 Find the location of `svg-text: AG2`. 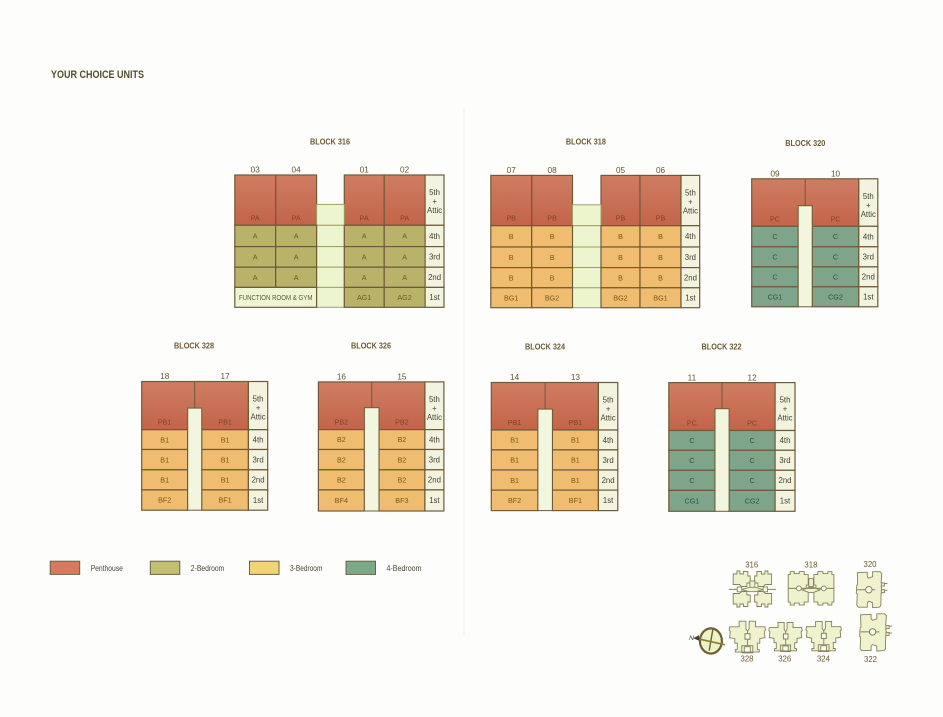

svg-text: AG2 is located at coordinates (404, 297).